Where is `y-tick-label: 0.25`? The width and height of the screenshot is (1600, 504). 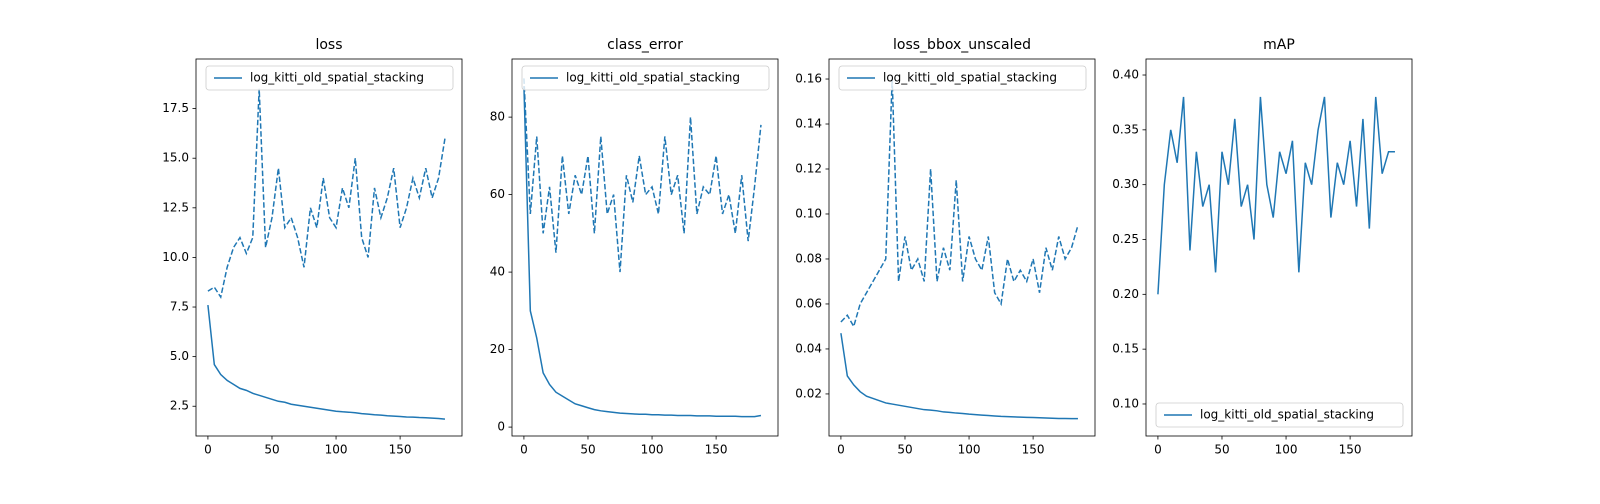
y-tick-label: 0.25 is located at coordinates (1125, 239).